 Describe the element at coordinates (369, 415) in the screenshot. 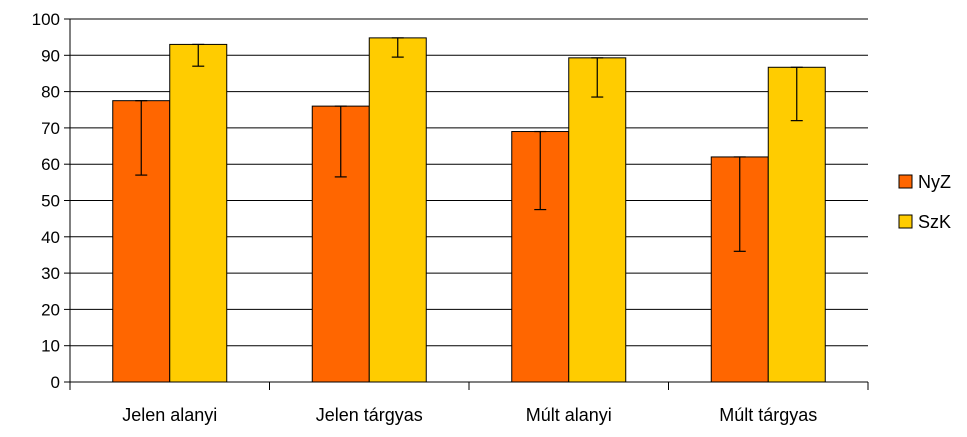

I see `x-category-label: Jelen tárgyas` at that location.